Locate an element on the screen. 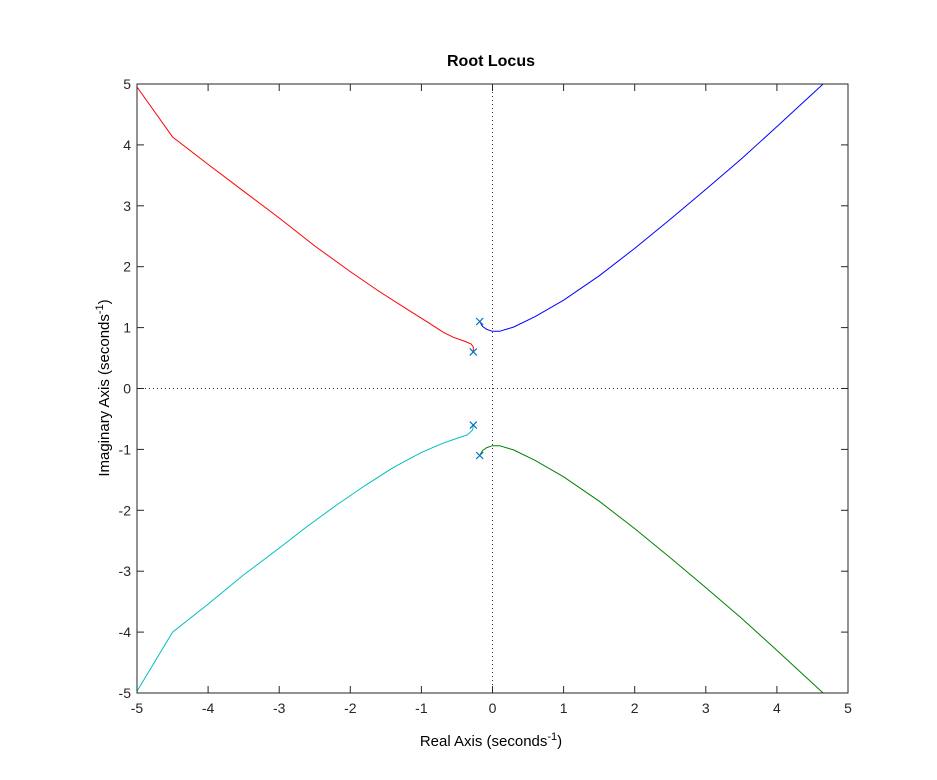 The image size is (937, 780). y-tick-label: -3 is located at coordinates (125, 571).